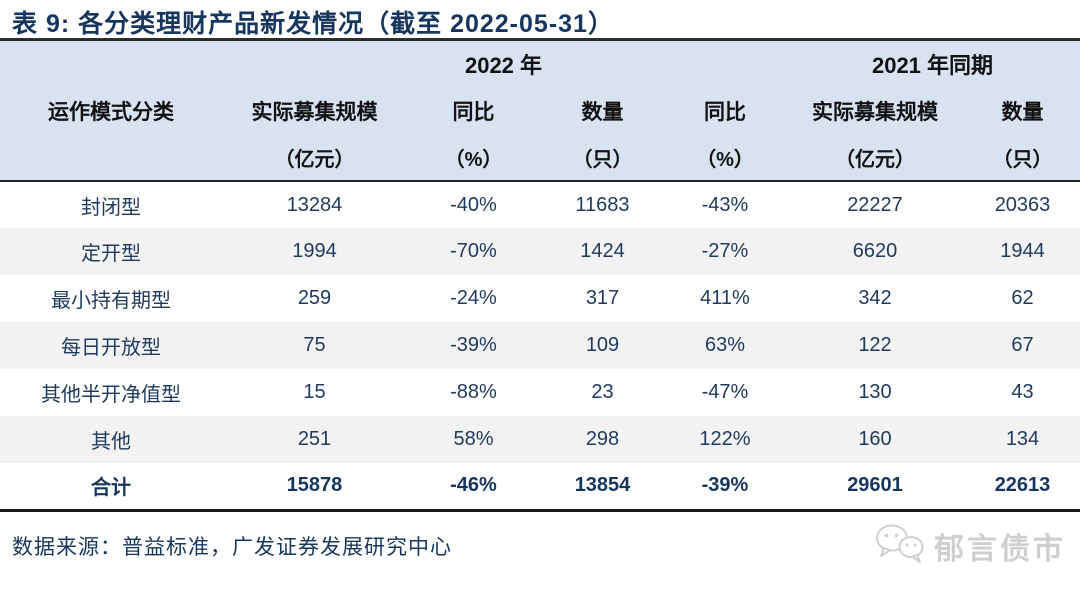 Image resolution: width=1080 pixels, height=593 pixels. I want to click on table-footer: 数据来源：普益标准，广发证券发展研究中心, so click(540, 546).